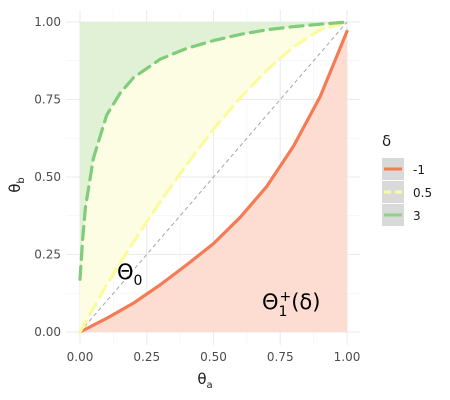 This screenshot has width=450, height=400. What do you see at coordinates (386, 141) in the screenshot?
I see `legend-title: δ` at bounding box center [386, 141].